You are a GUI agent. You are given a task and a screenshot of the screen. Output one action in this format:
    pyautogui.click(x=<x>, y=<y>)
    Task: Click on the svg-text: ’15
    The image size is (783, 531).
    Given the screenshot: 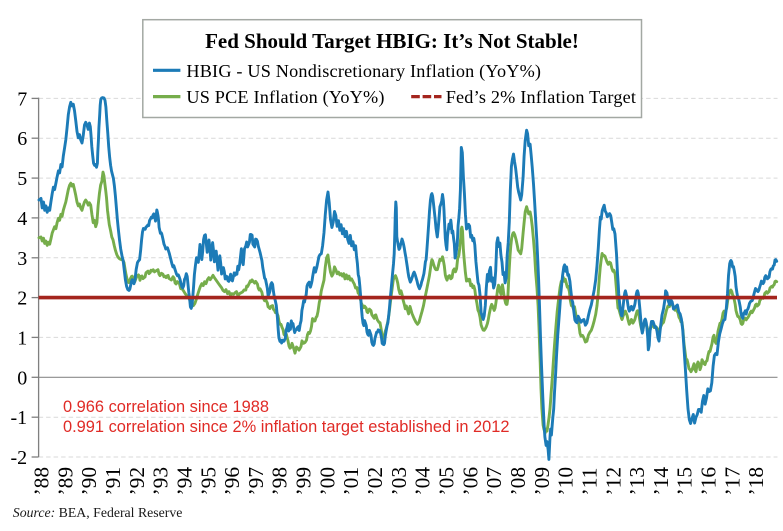 What is the action you would take?
    pyautogui.click(x=685, y=481)
    